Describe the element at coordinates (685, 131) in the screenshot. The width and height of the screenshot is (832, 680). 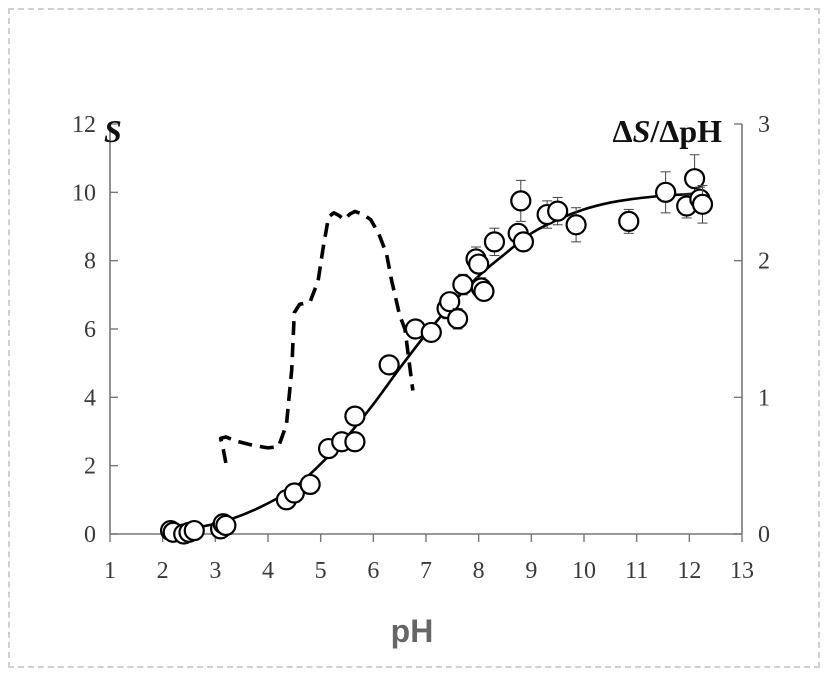
I see `y-axis-right-title-dph: /ΔpH` at that location.